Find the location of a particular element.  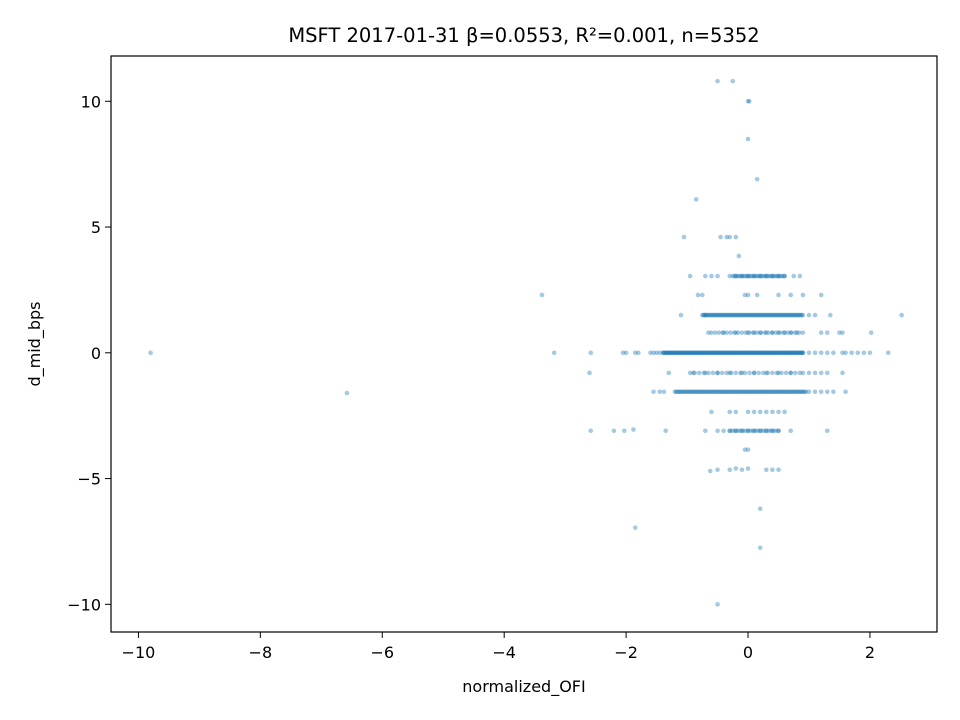

y-tick-label-2: 0 is located at coordinates (96, 353).